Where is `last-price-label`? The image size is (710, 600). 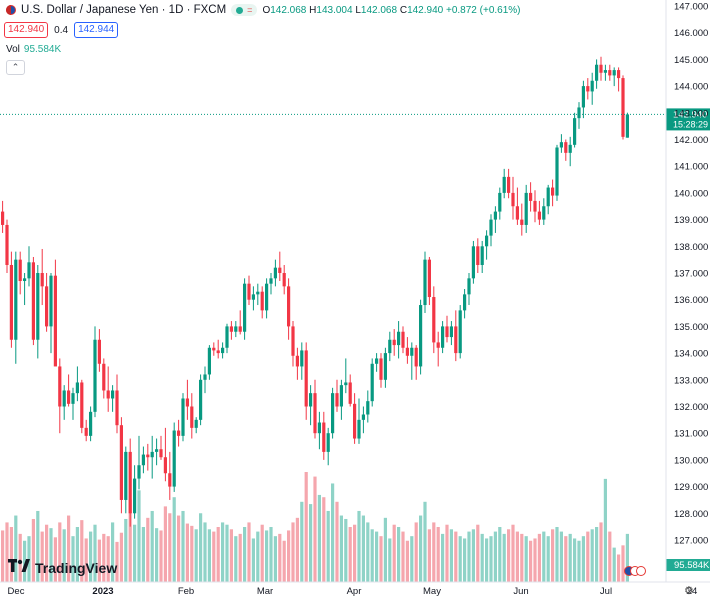
last-price-label is located at coordinates (688, 119).